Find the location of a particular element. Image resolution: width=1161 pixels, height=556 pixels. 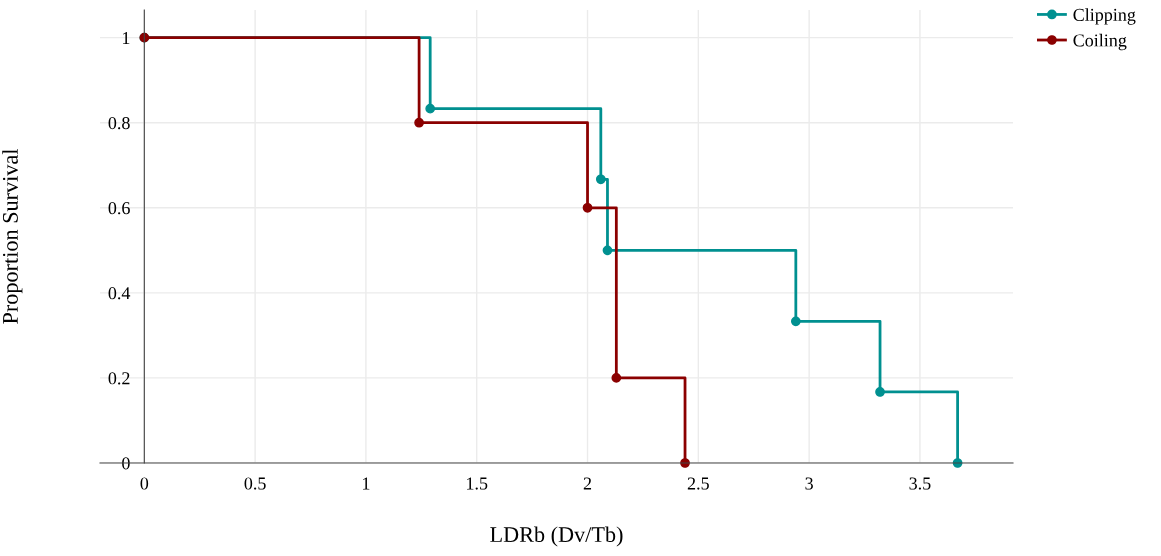

y-axis-title: Proportion Survival is located at coordinates (12, 236).